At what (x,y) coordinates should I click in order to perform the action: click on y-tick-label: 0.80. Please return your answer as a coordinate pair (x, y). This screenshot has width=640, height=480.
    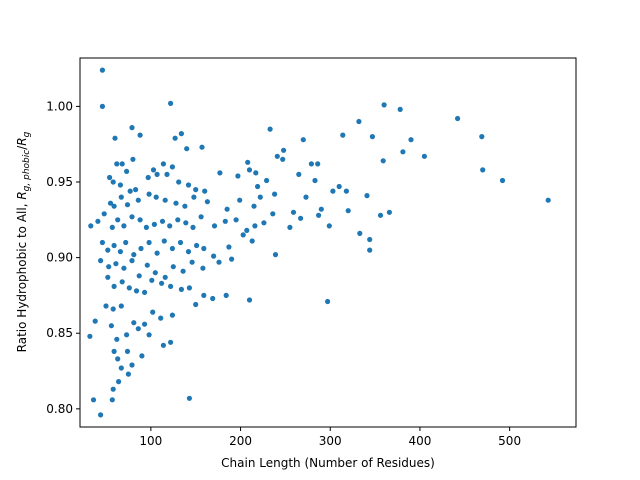
    Looking at the image, I should click on (59, 409).